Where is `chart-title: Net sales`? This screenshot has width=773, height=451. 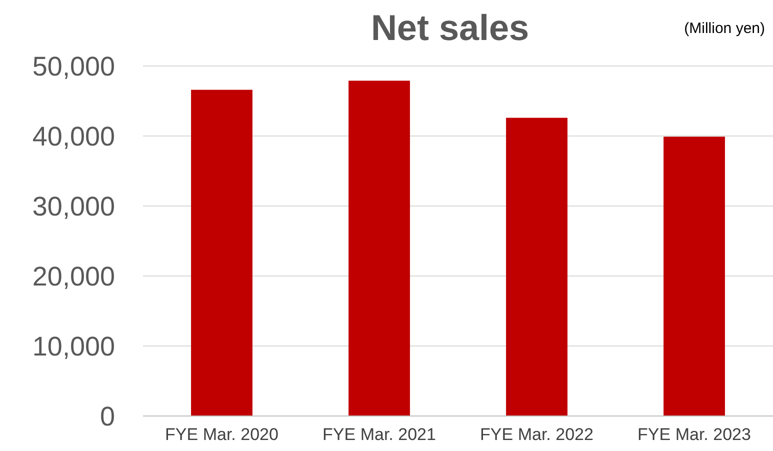
chart-title: Net sales is located at coordinates (450, 27).